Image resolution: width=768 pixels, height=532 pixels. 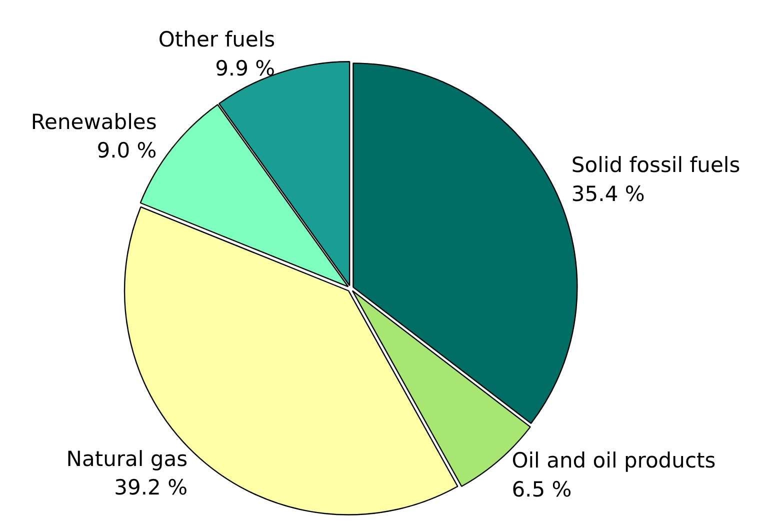 What do you see at coordinates (245, 68) in the screenshot?
I see `data-label: 9.9 %` at bounding box center [245, 68].